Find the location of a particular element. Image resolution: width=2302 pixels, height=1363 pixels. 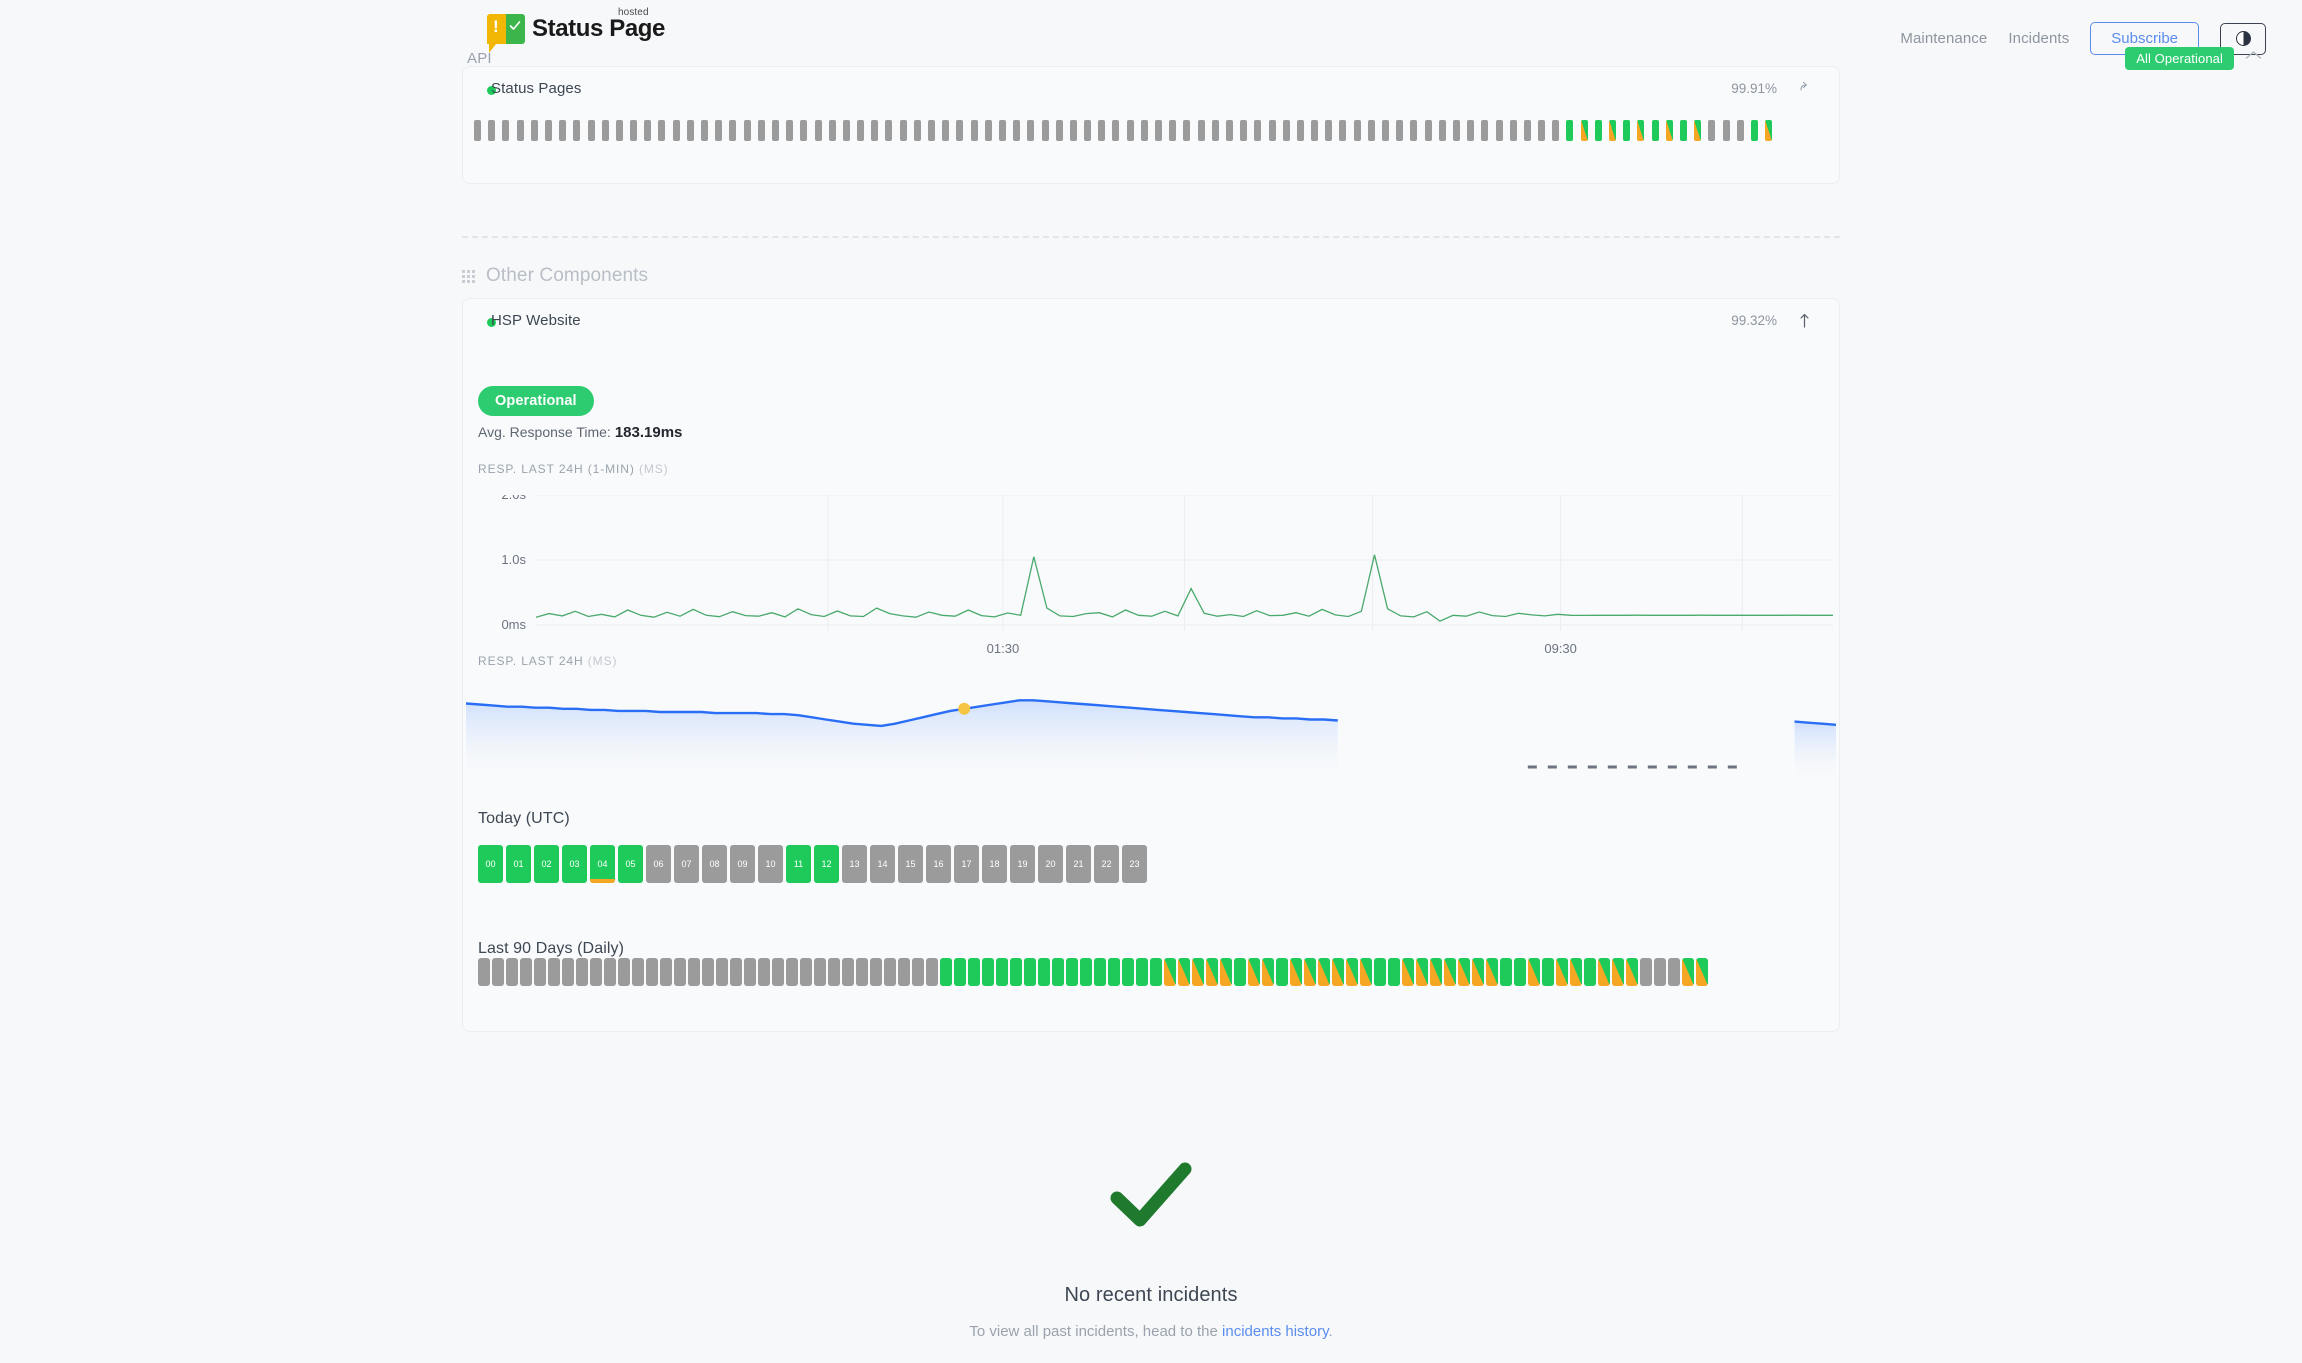

chevron-up-icon is located at coordinates (2253, 55).